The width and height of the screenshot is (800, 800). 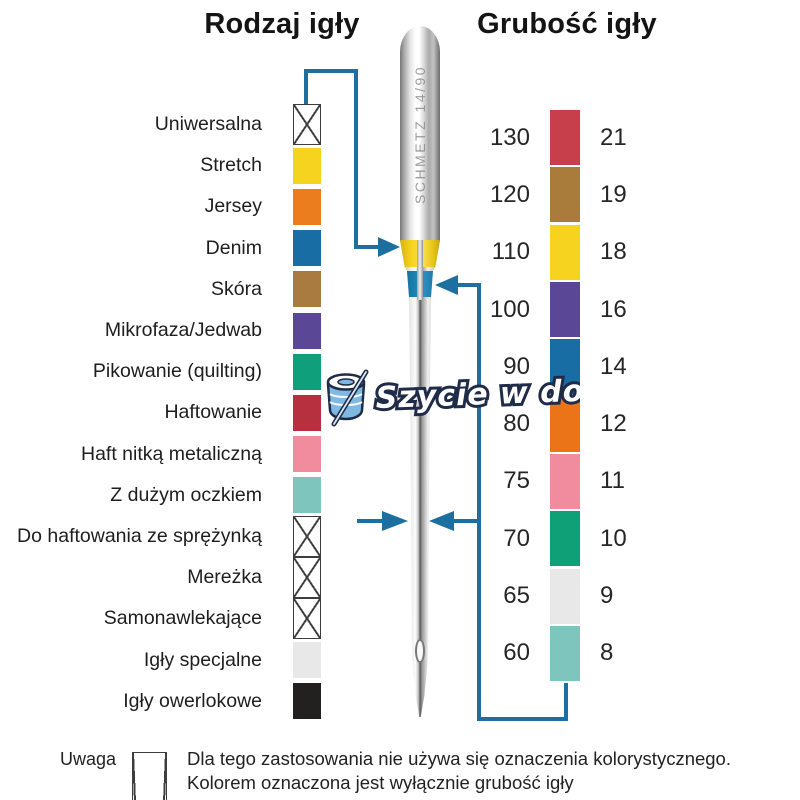 I want to click on needle-size-row: 60 8, so click(x=545, y=653).